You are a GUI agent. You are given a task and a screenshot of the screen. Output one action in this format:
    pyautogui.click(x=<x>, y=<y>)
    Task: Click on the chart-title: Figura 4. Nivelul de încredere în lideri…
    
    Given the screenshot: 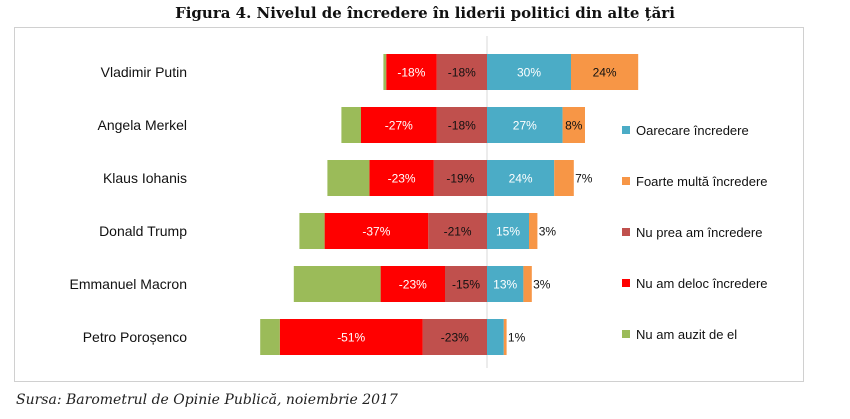 What is the action you would take?
    pyautogui.click(x=425, y=13)
    